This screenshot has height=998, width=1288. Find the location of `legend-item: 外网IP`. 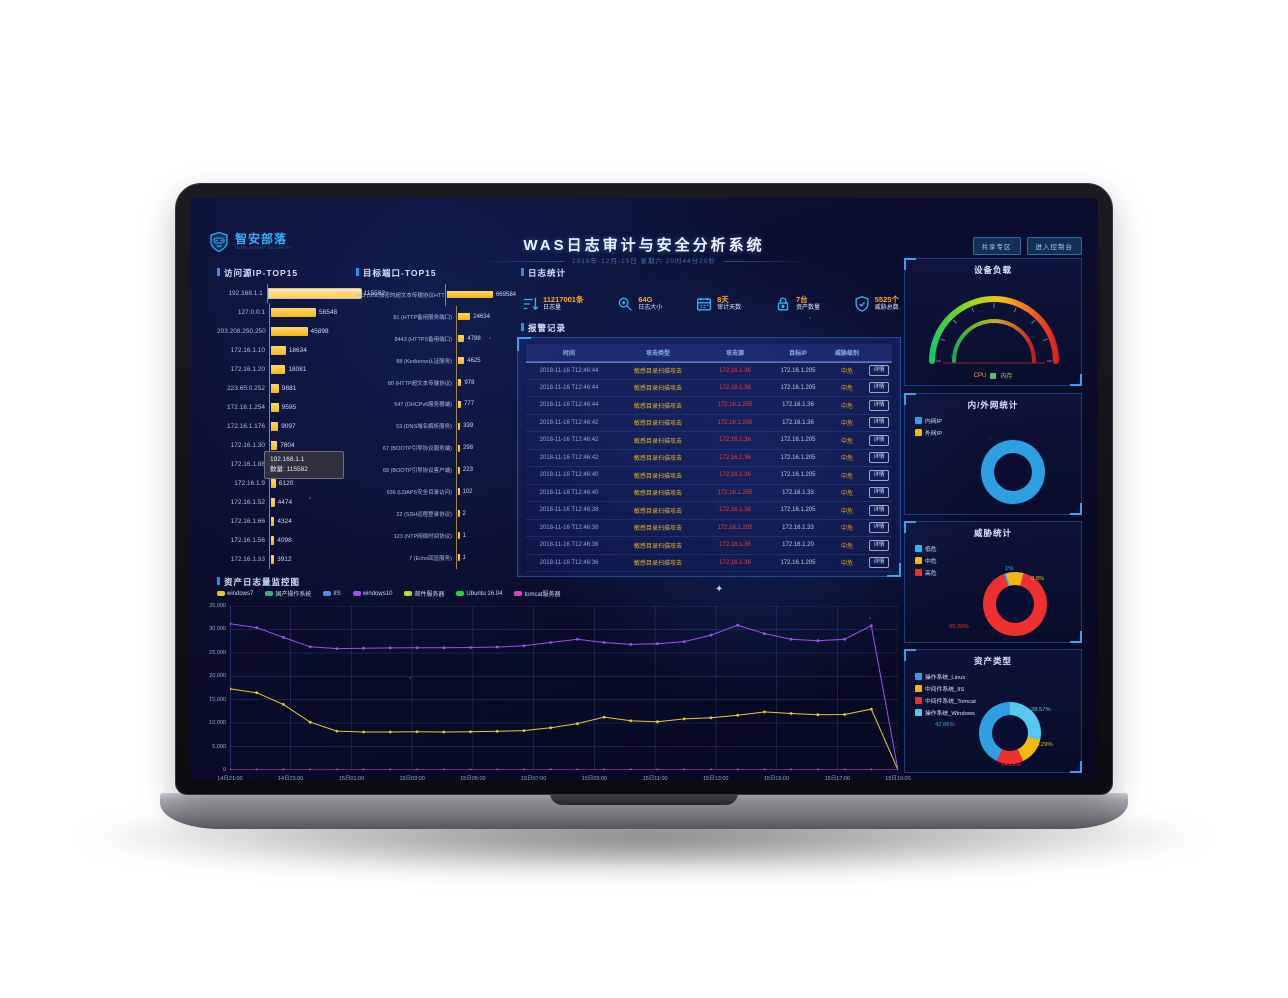

legend-item: 外网IP is located at coordinates (928, 432).